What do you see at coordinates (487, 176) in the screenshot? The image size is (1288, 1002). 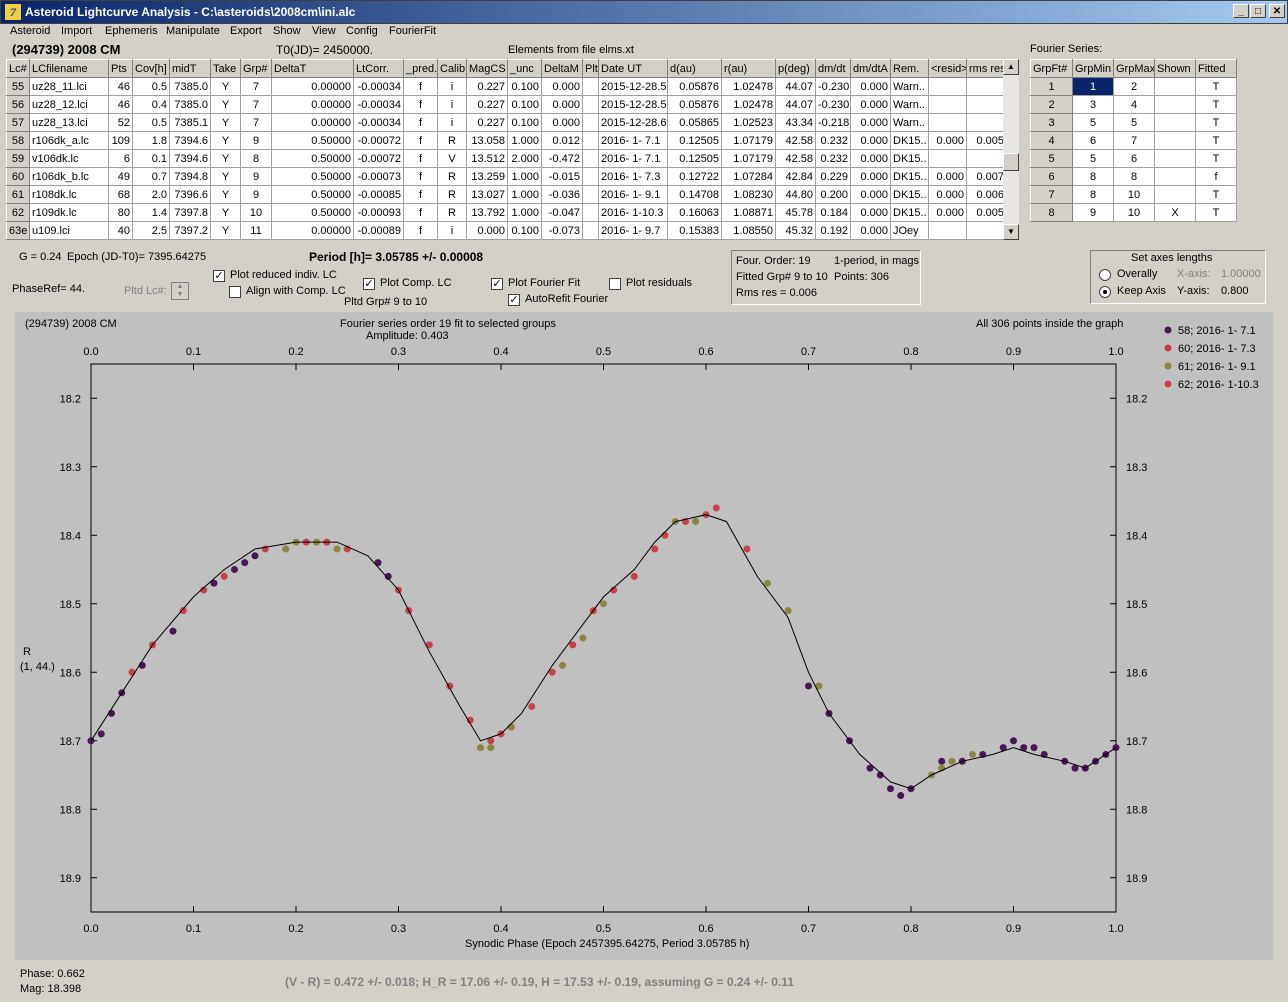 I see `lc-table-cell: 13.259` at bounding box center [487, 176].